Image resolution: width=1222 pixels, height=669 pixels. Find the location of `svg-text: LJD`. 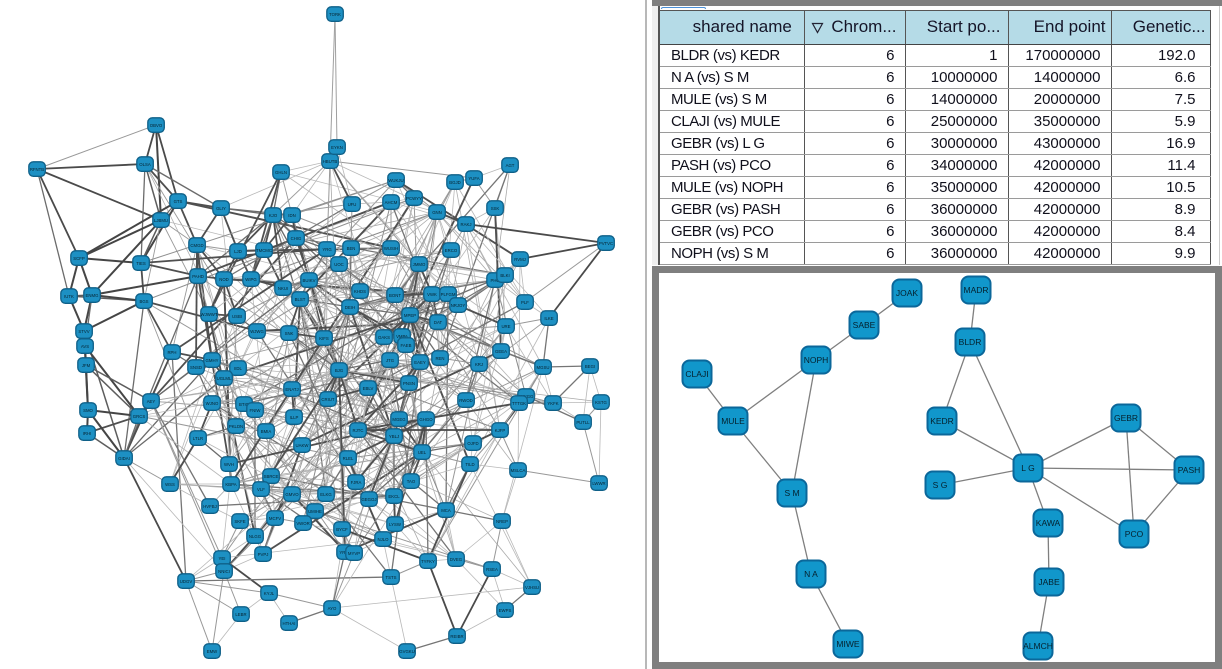

svg-text: LJD is located at coordinates (238, 251).